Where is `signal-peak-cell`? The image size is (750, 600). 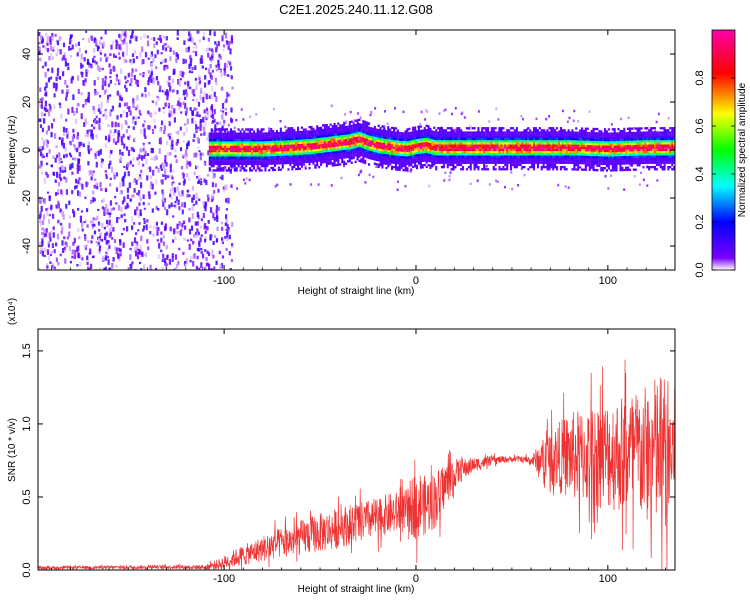
signal-peak-cell is located at coordinates (526, 147).